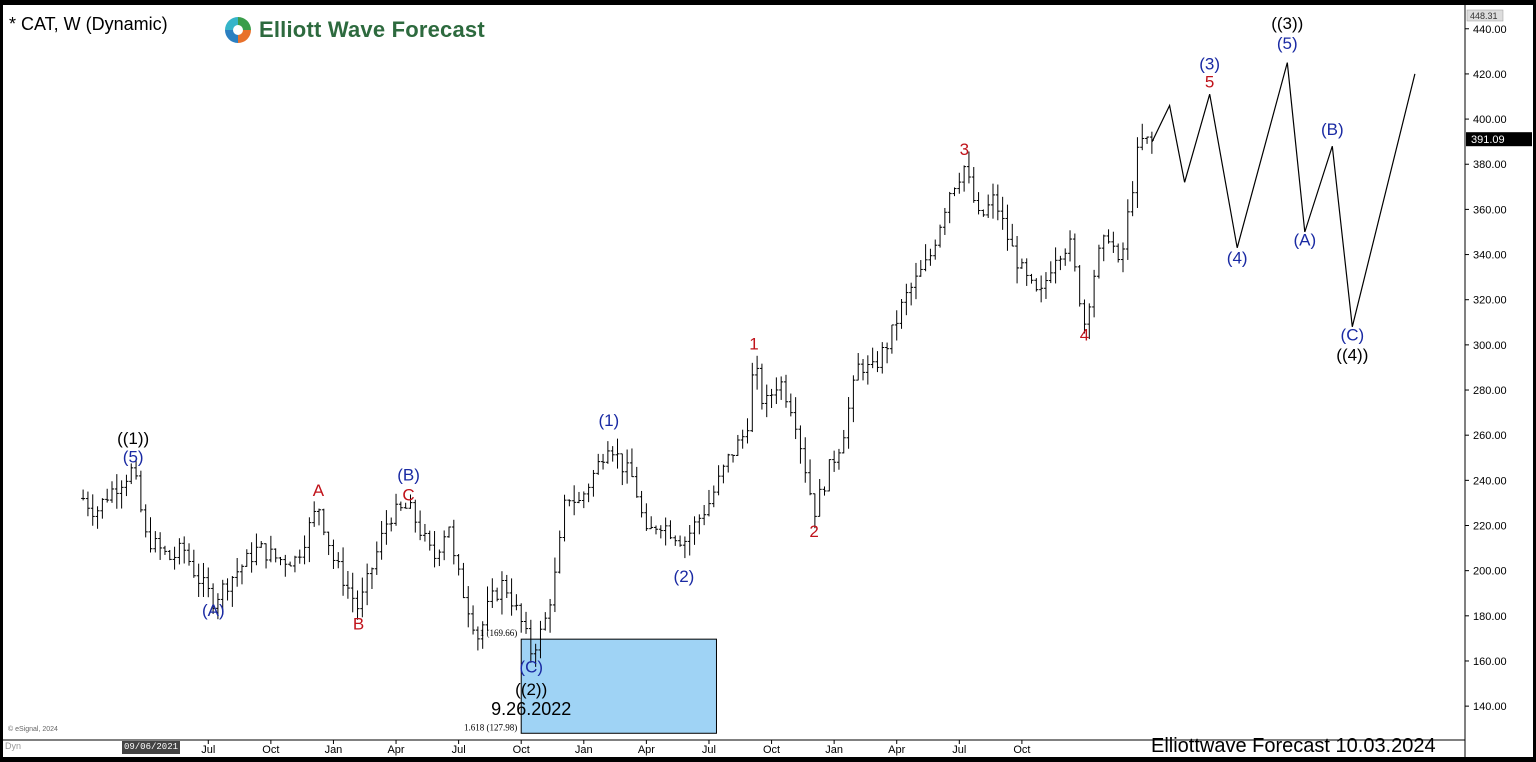 The image size is (1536, 762). I want to click on wave-label: (3), so click(1209, 63).